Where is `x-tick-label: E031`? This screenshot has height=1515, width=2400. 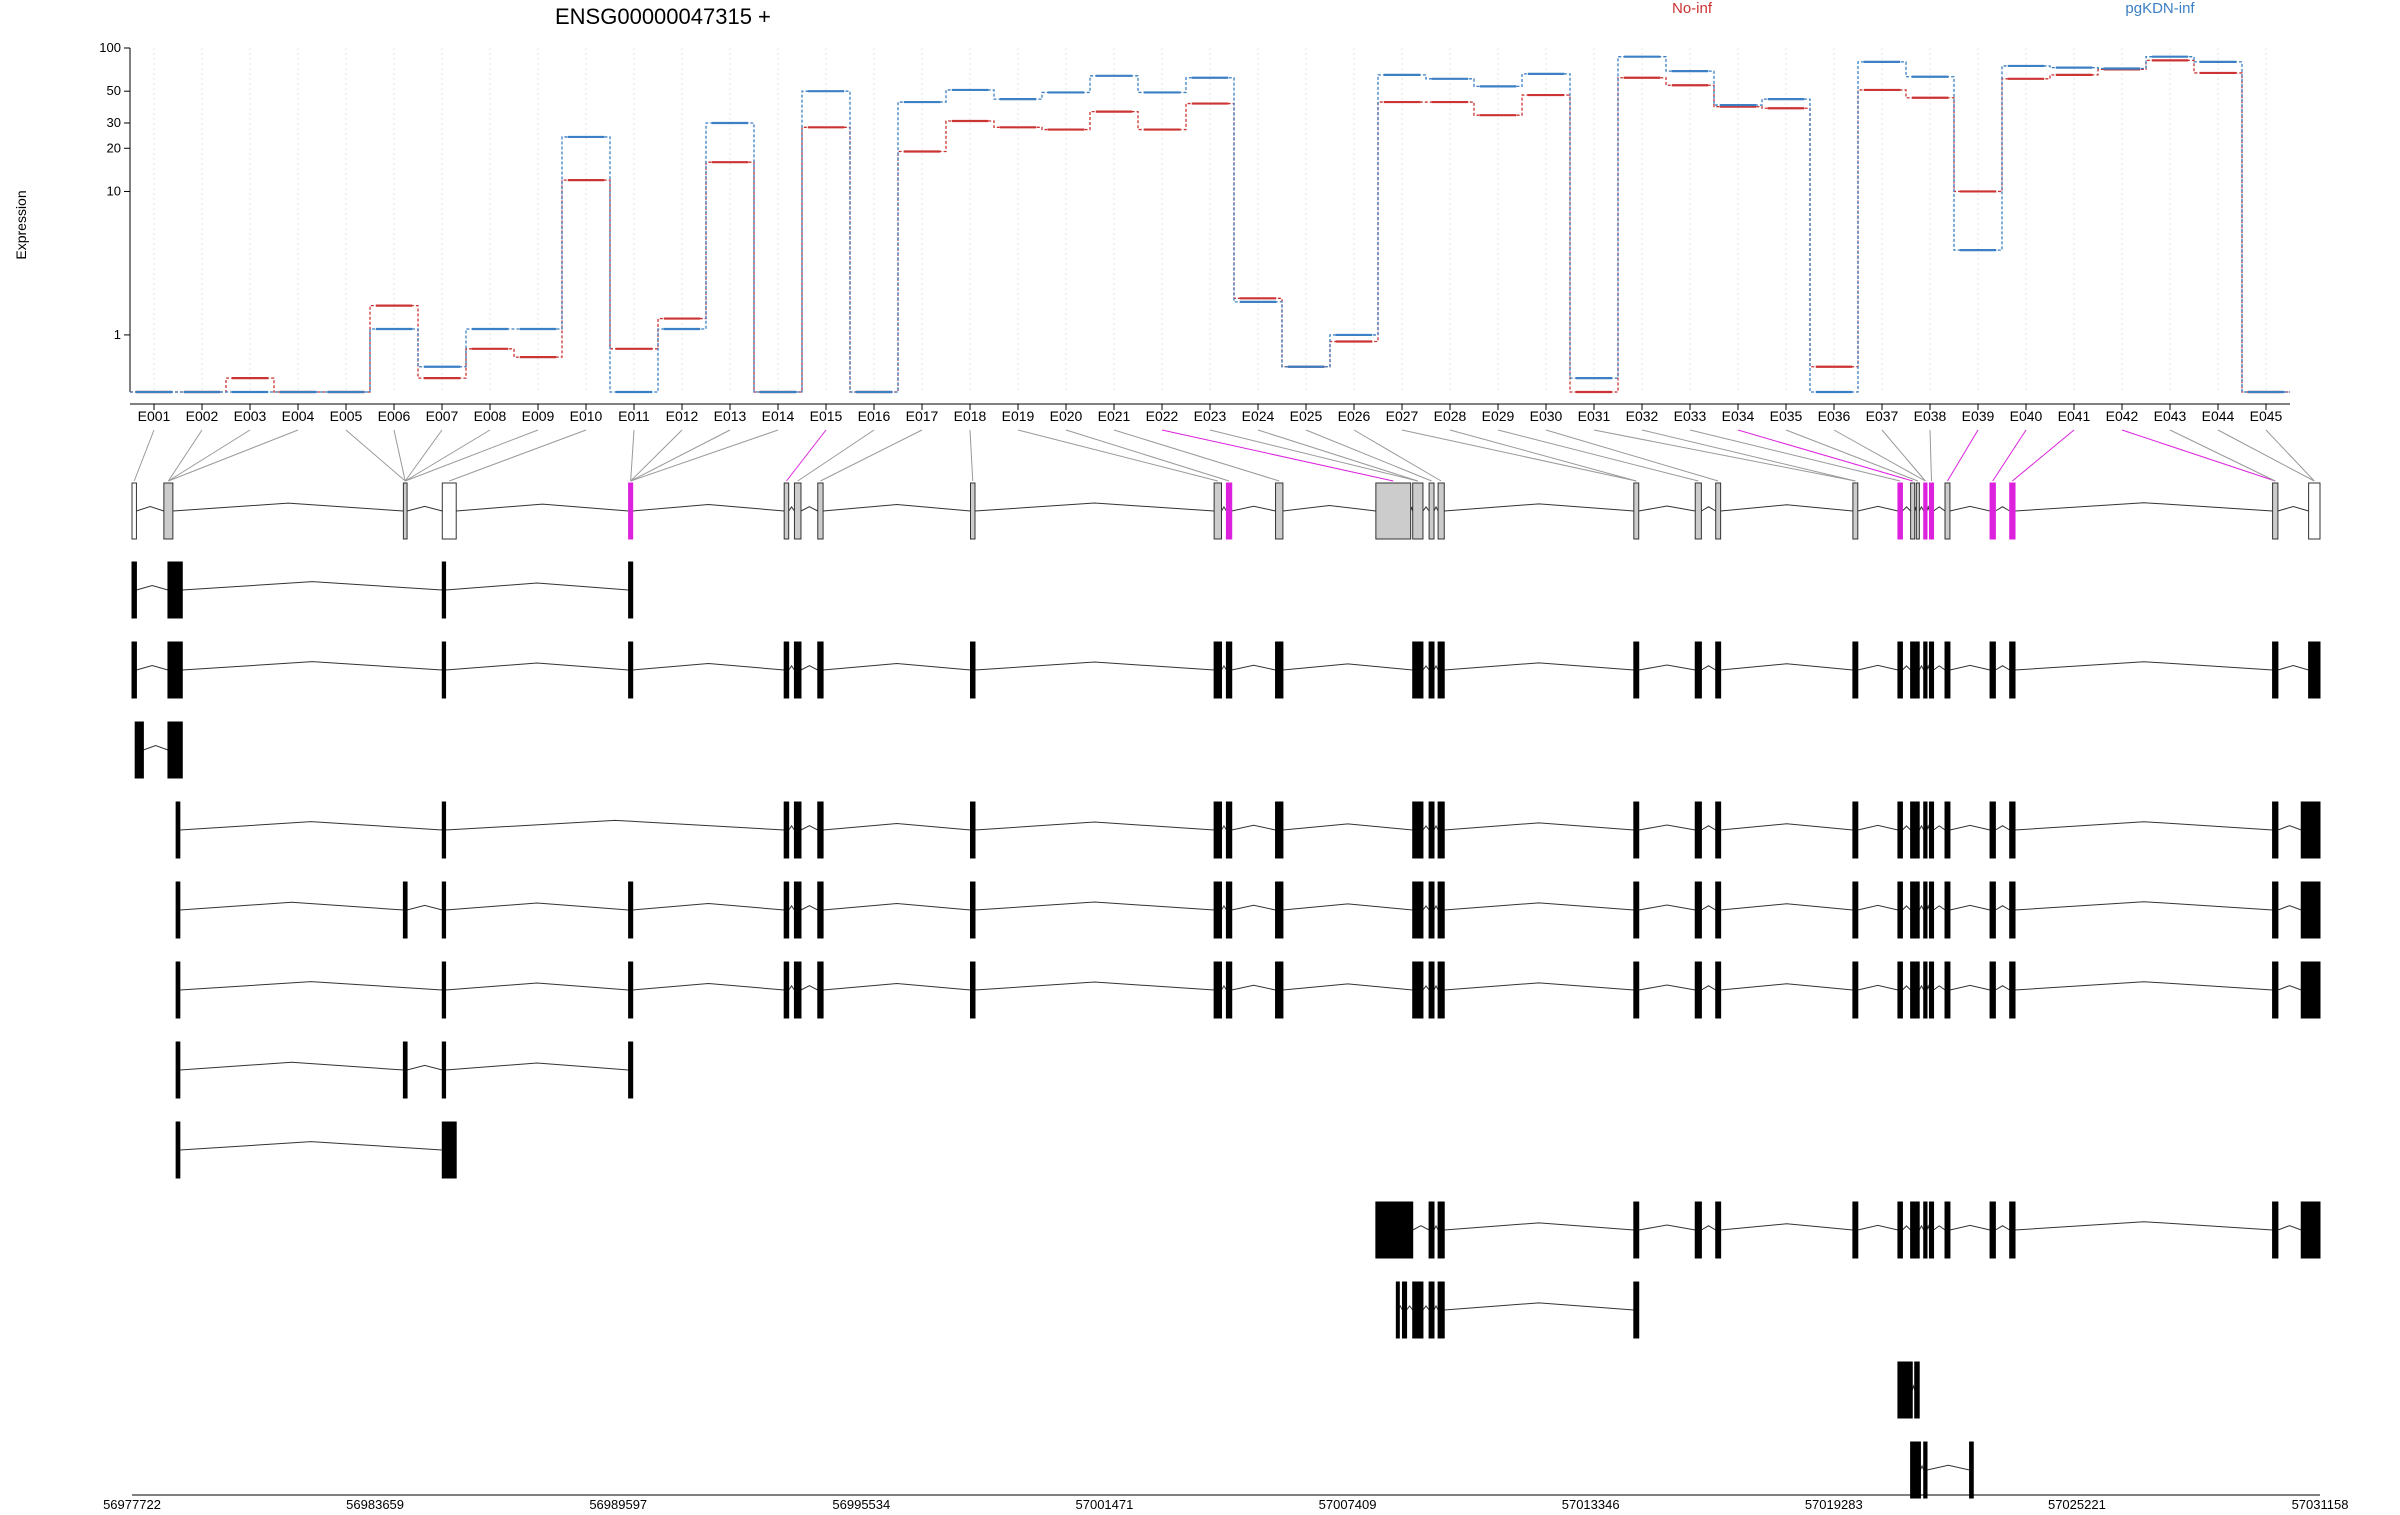
x-tick-label: E031 is located at coordinates (1594, 416).